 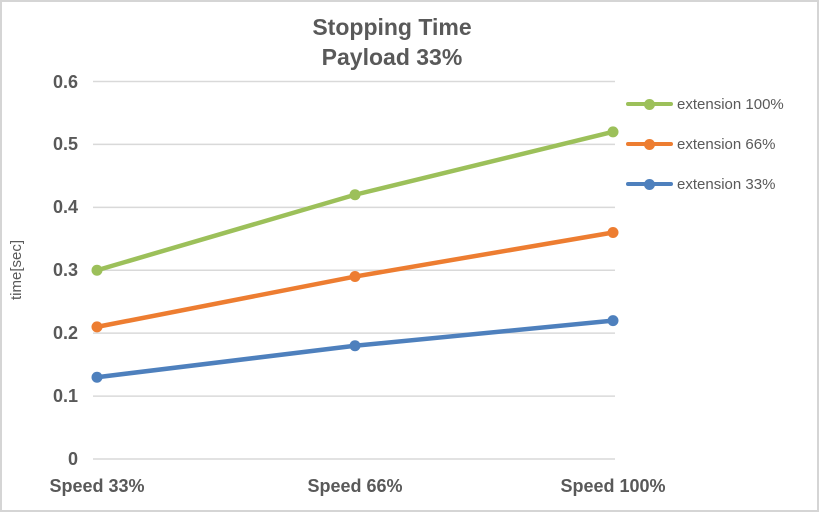 What do you see at coordinates (730, 104) in the screenshot?
I see `legend-label: extension 100%` at bounding box center [730, 104].